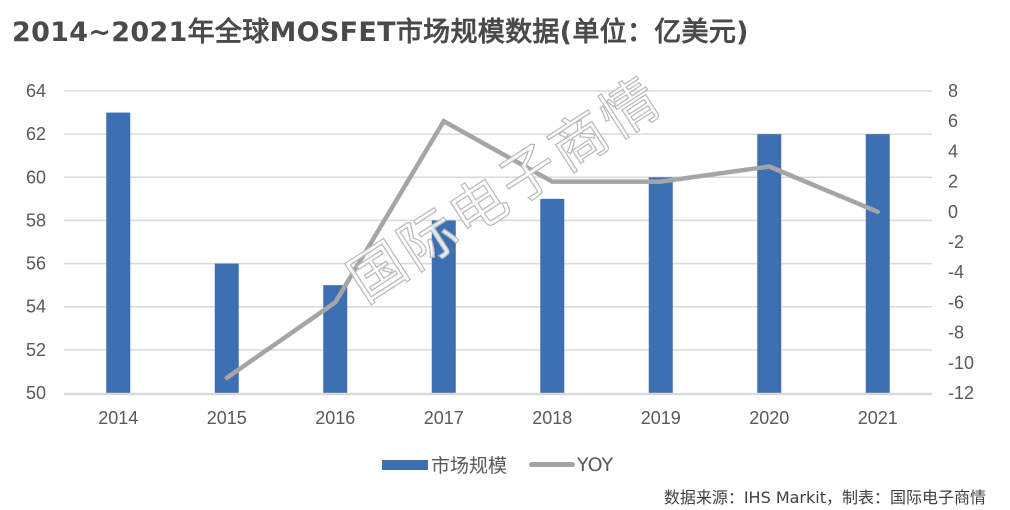 This screenshot has width=1010, height=510. Describe the element at coordinates (227, 418) in the screenshot. I see `x-tick-label: 2015` at that location.